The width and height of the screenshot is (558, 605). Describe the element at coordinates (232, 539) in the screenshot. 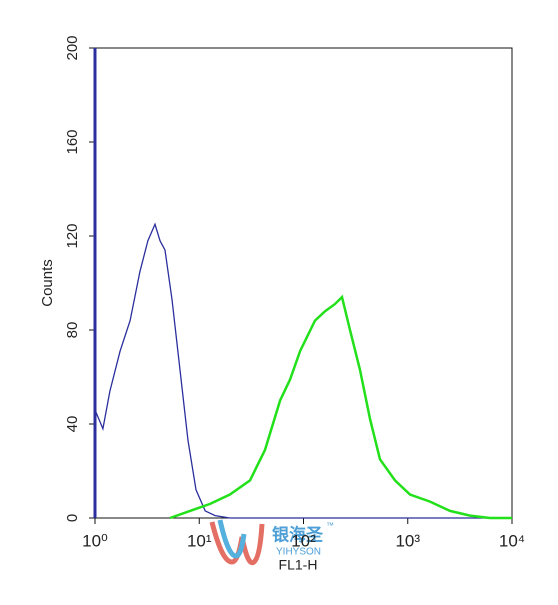

I see `watermark-logo` at that location.